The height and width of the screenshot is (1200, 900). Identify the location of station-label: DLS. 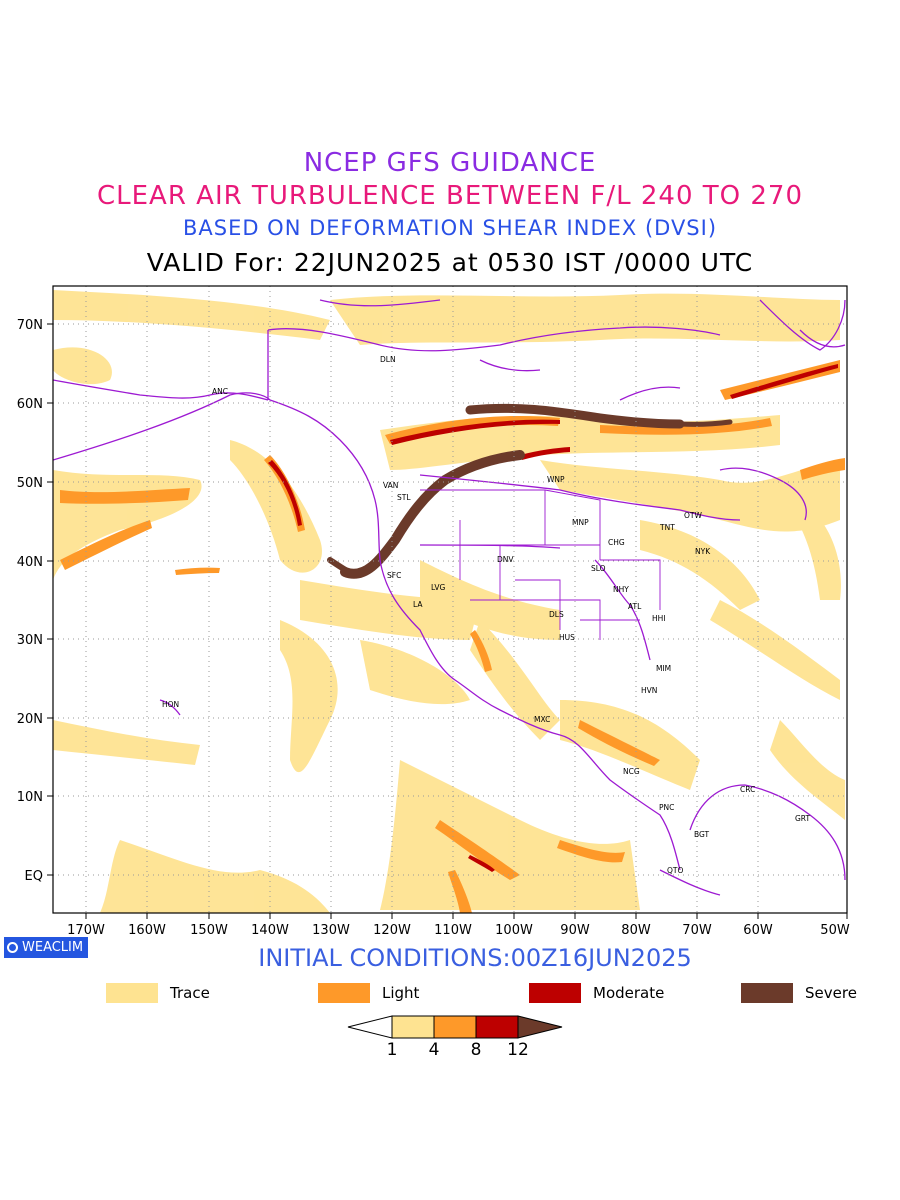
(556, 614).